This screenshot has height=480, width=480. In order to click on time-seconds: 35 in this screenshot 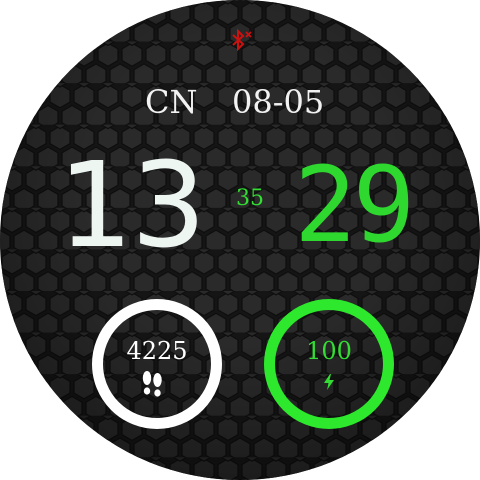, I will do `click(250, 198)`.